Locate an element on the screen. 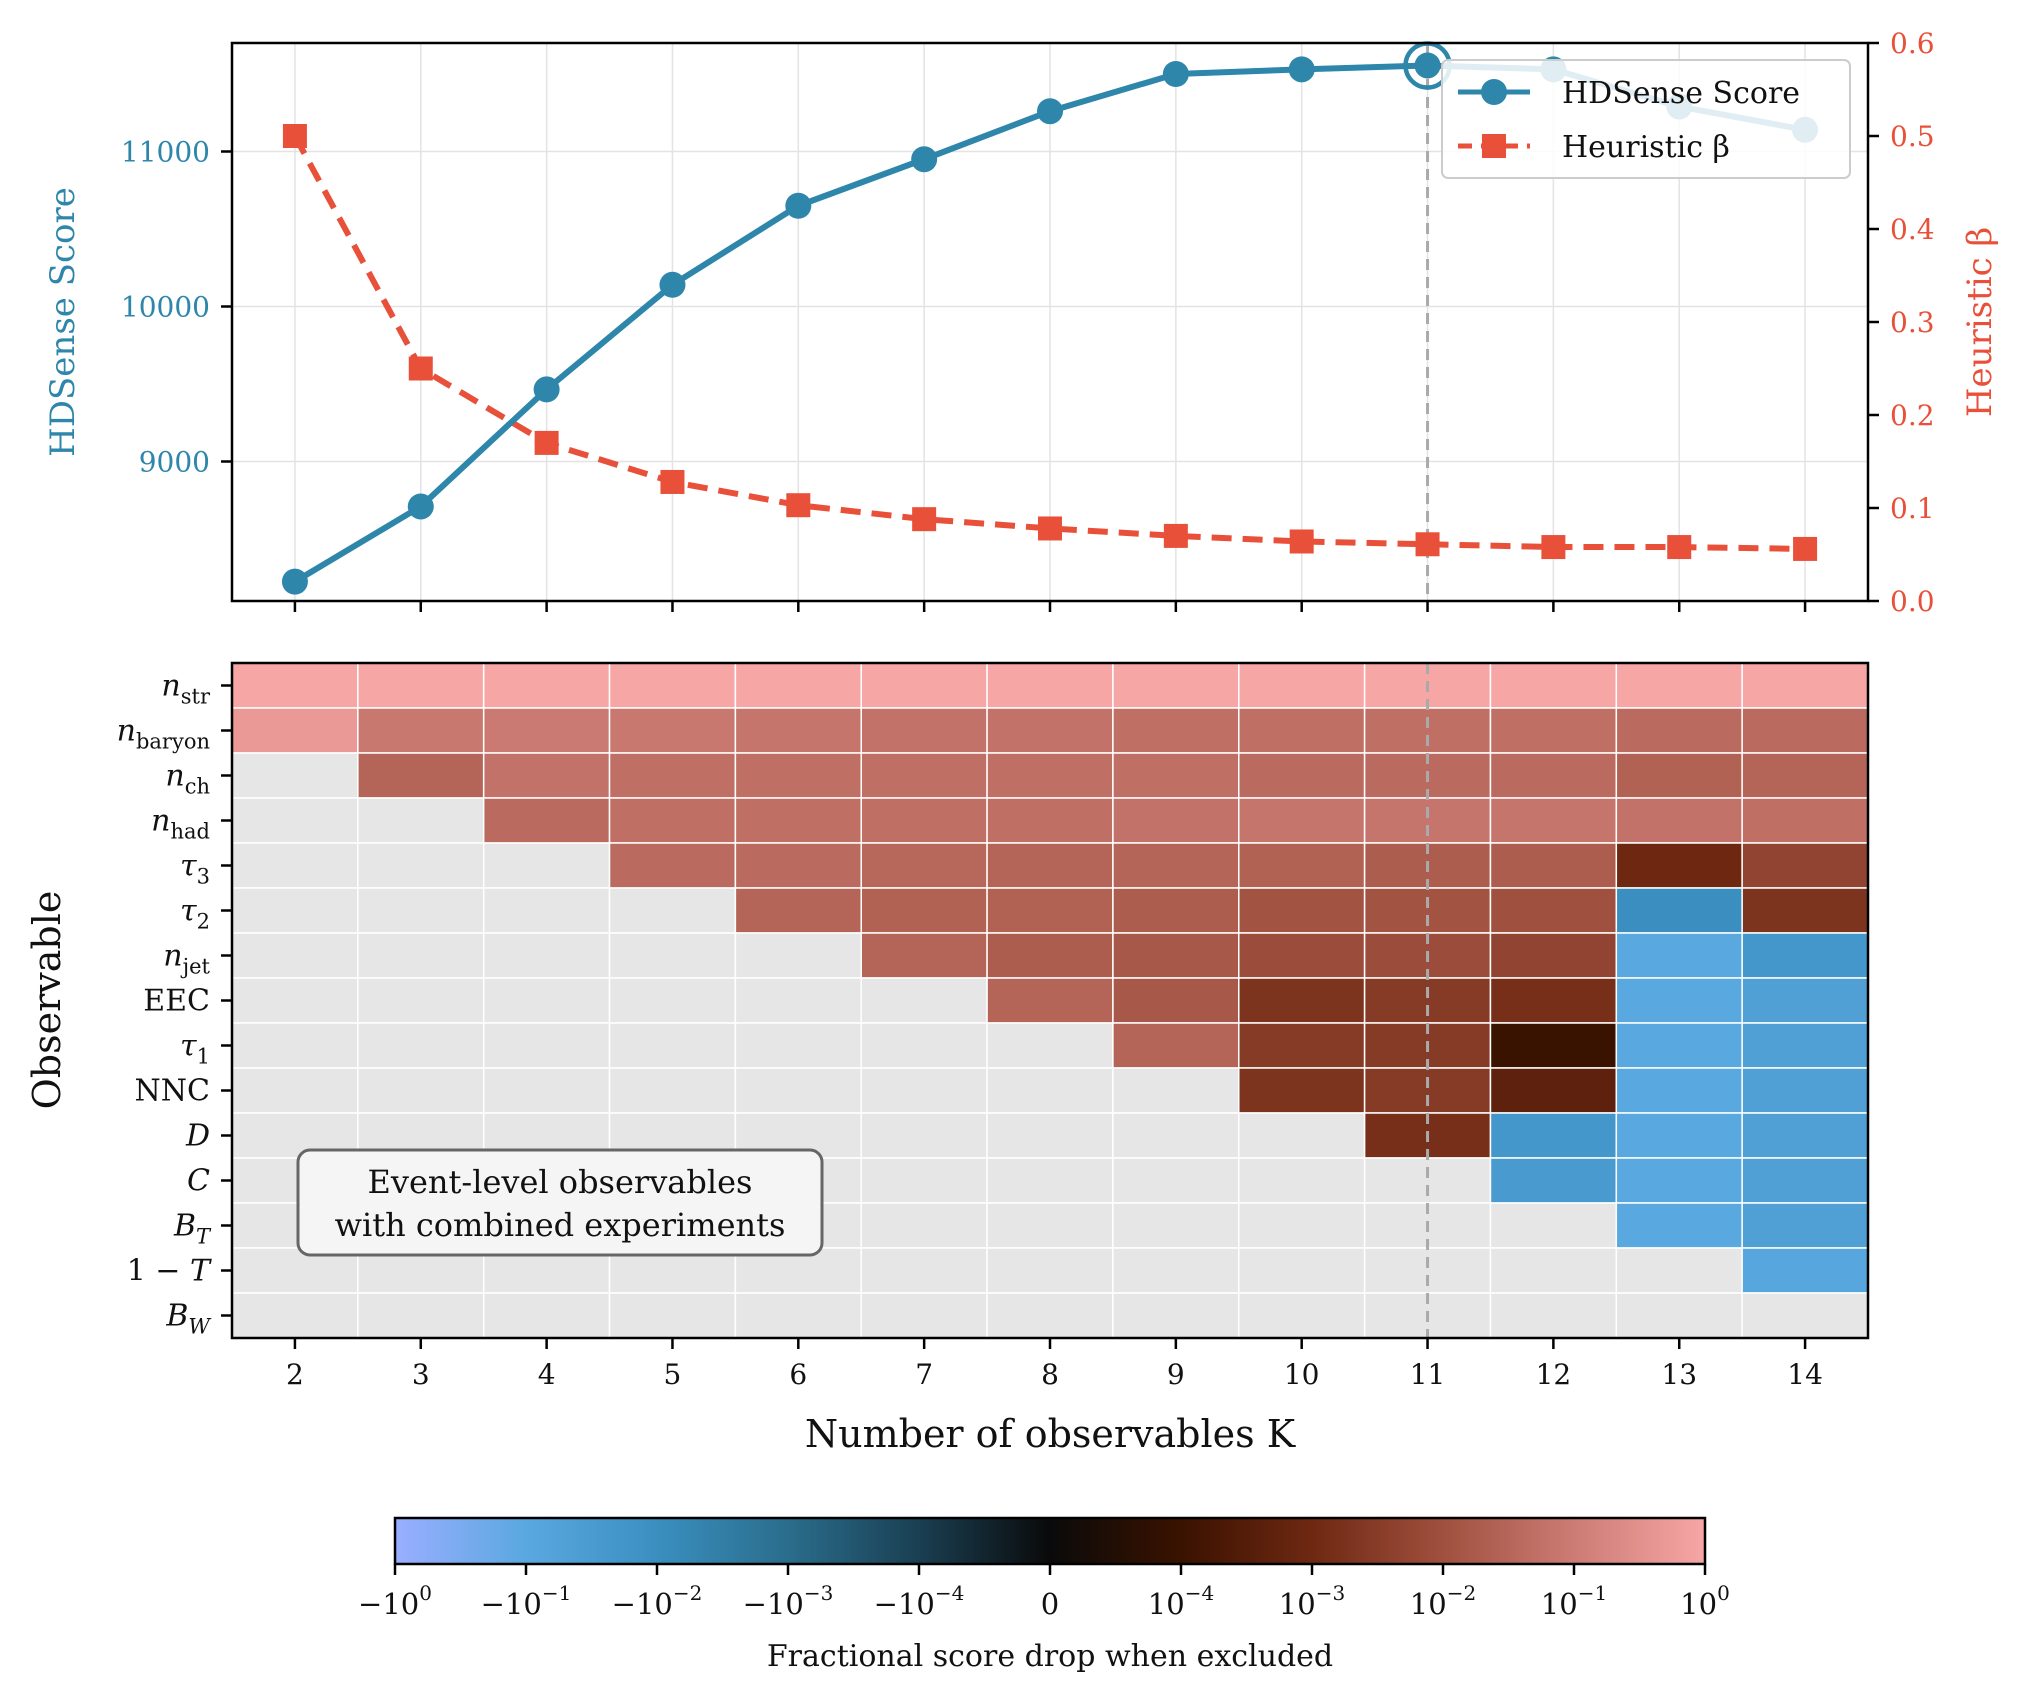 This screenshot has height=1696, width=2024. heatmap-cell-r3-k11 is located at coordinates (1427, 820).